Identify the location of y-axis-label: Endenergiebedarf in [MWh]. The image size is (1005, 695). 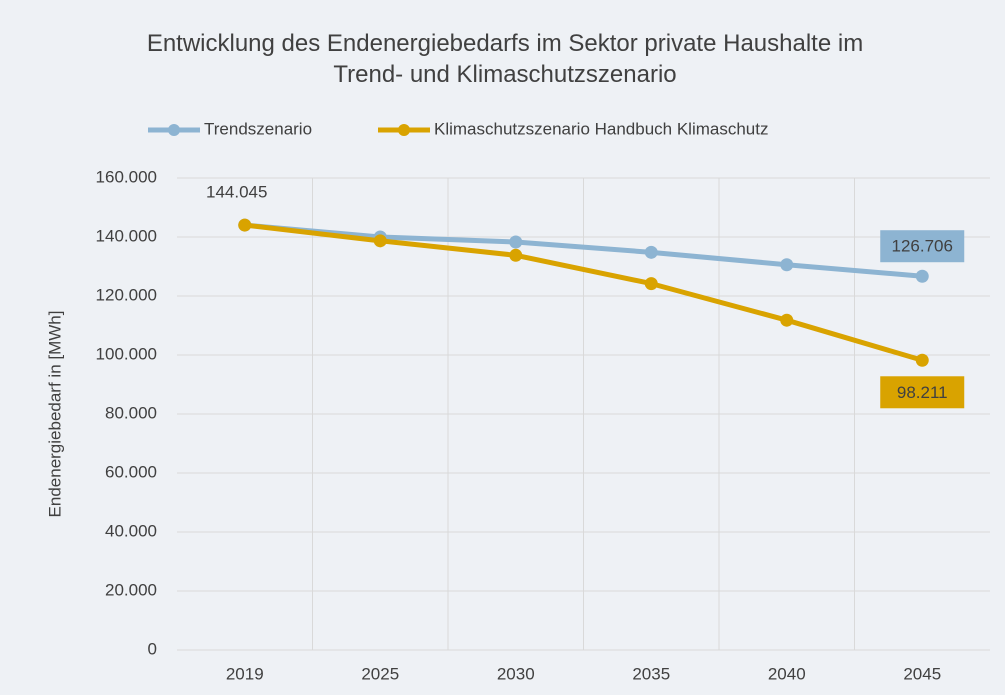
(54, 414).